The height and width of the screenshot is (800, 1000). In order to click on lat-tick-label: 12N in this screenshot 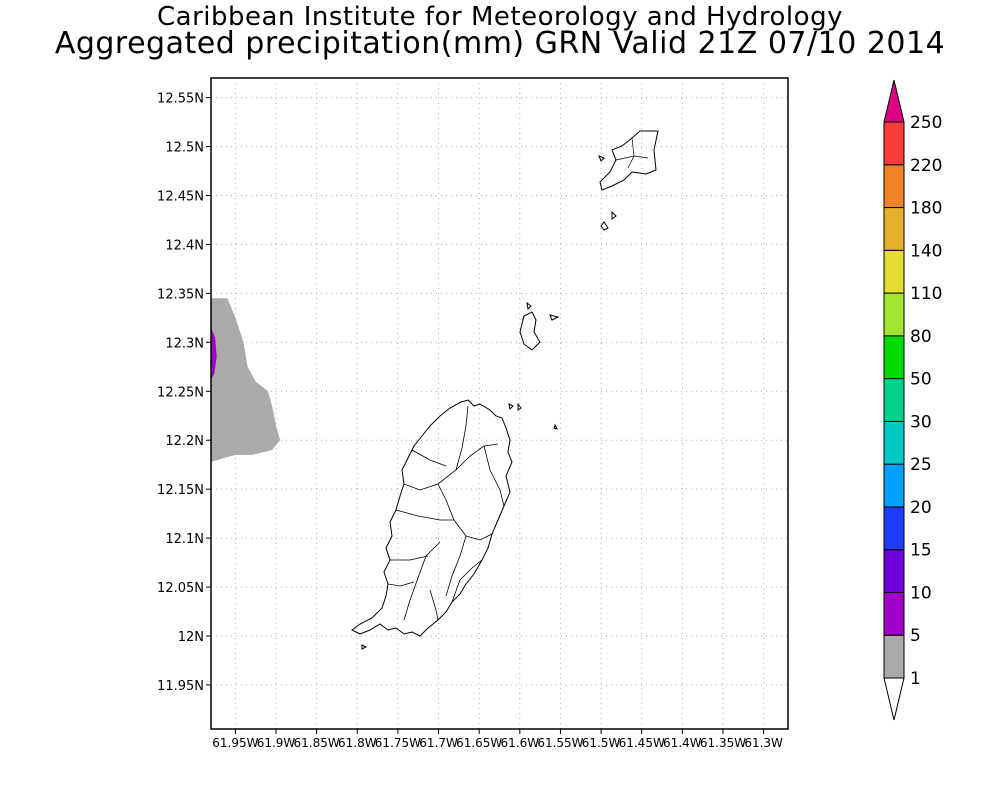, I will do `click(191, 637)`.